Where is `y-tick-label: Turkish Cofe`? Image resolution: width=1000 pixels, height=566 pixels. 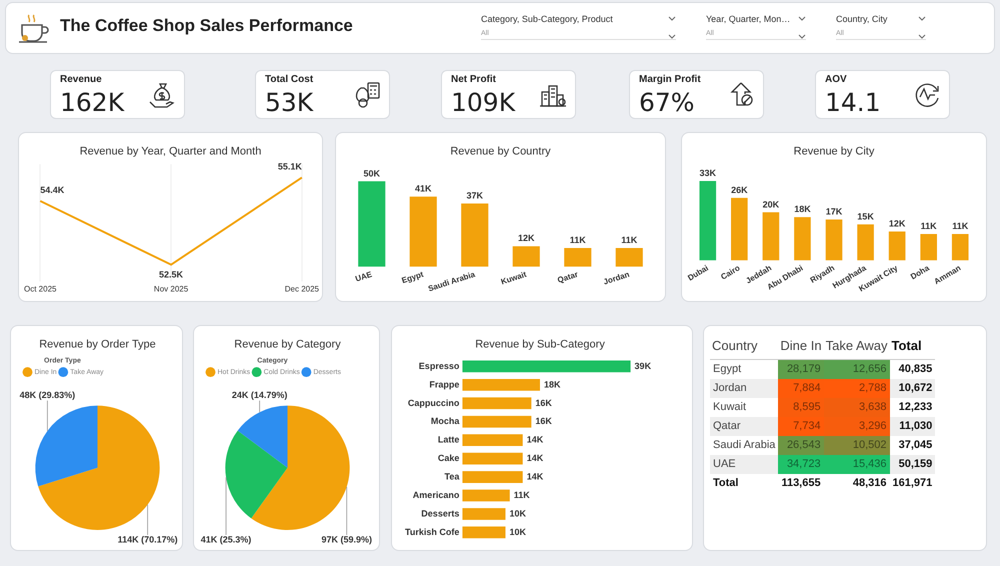 y-tick-label: Turkish Cofe is located at coordinates (432, 531).